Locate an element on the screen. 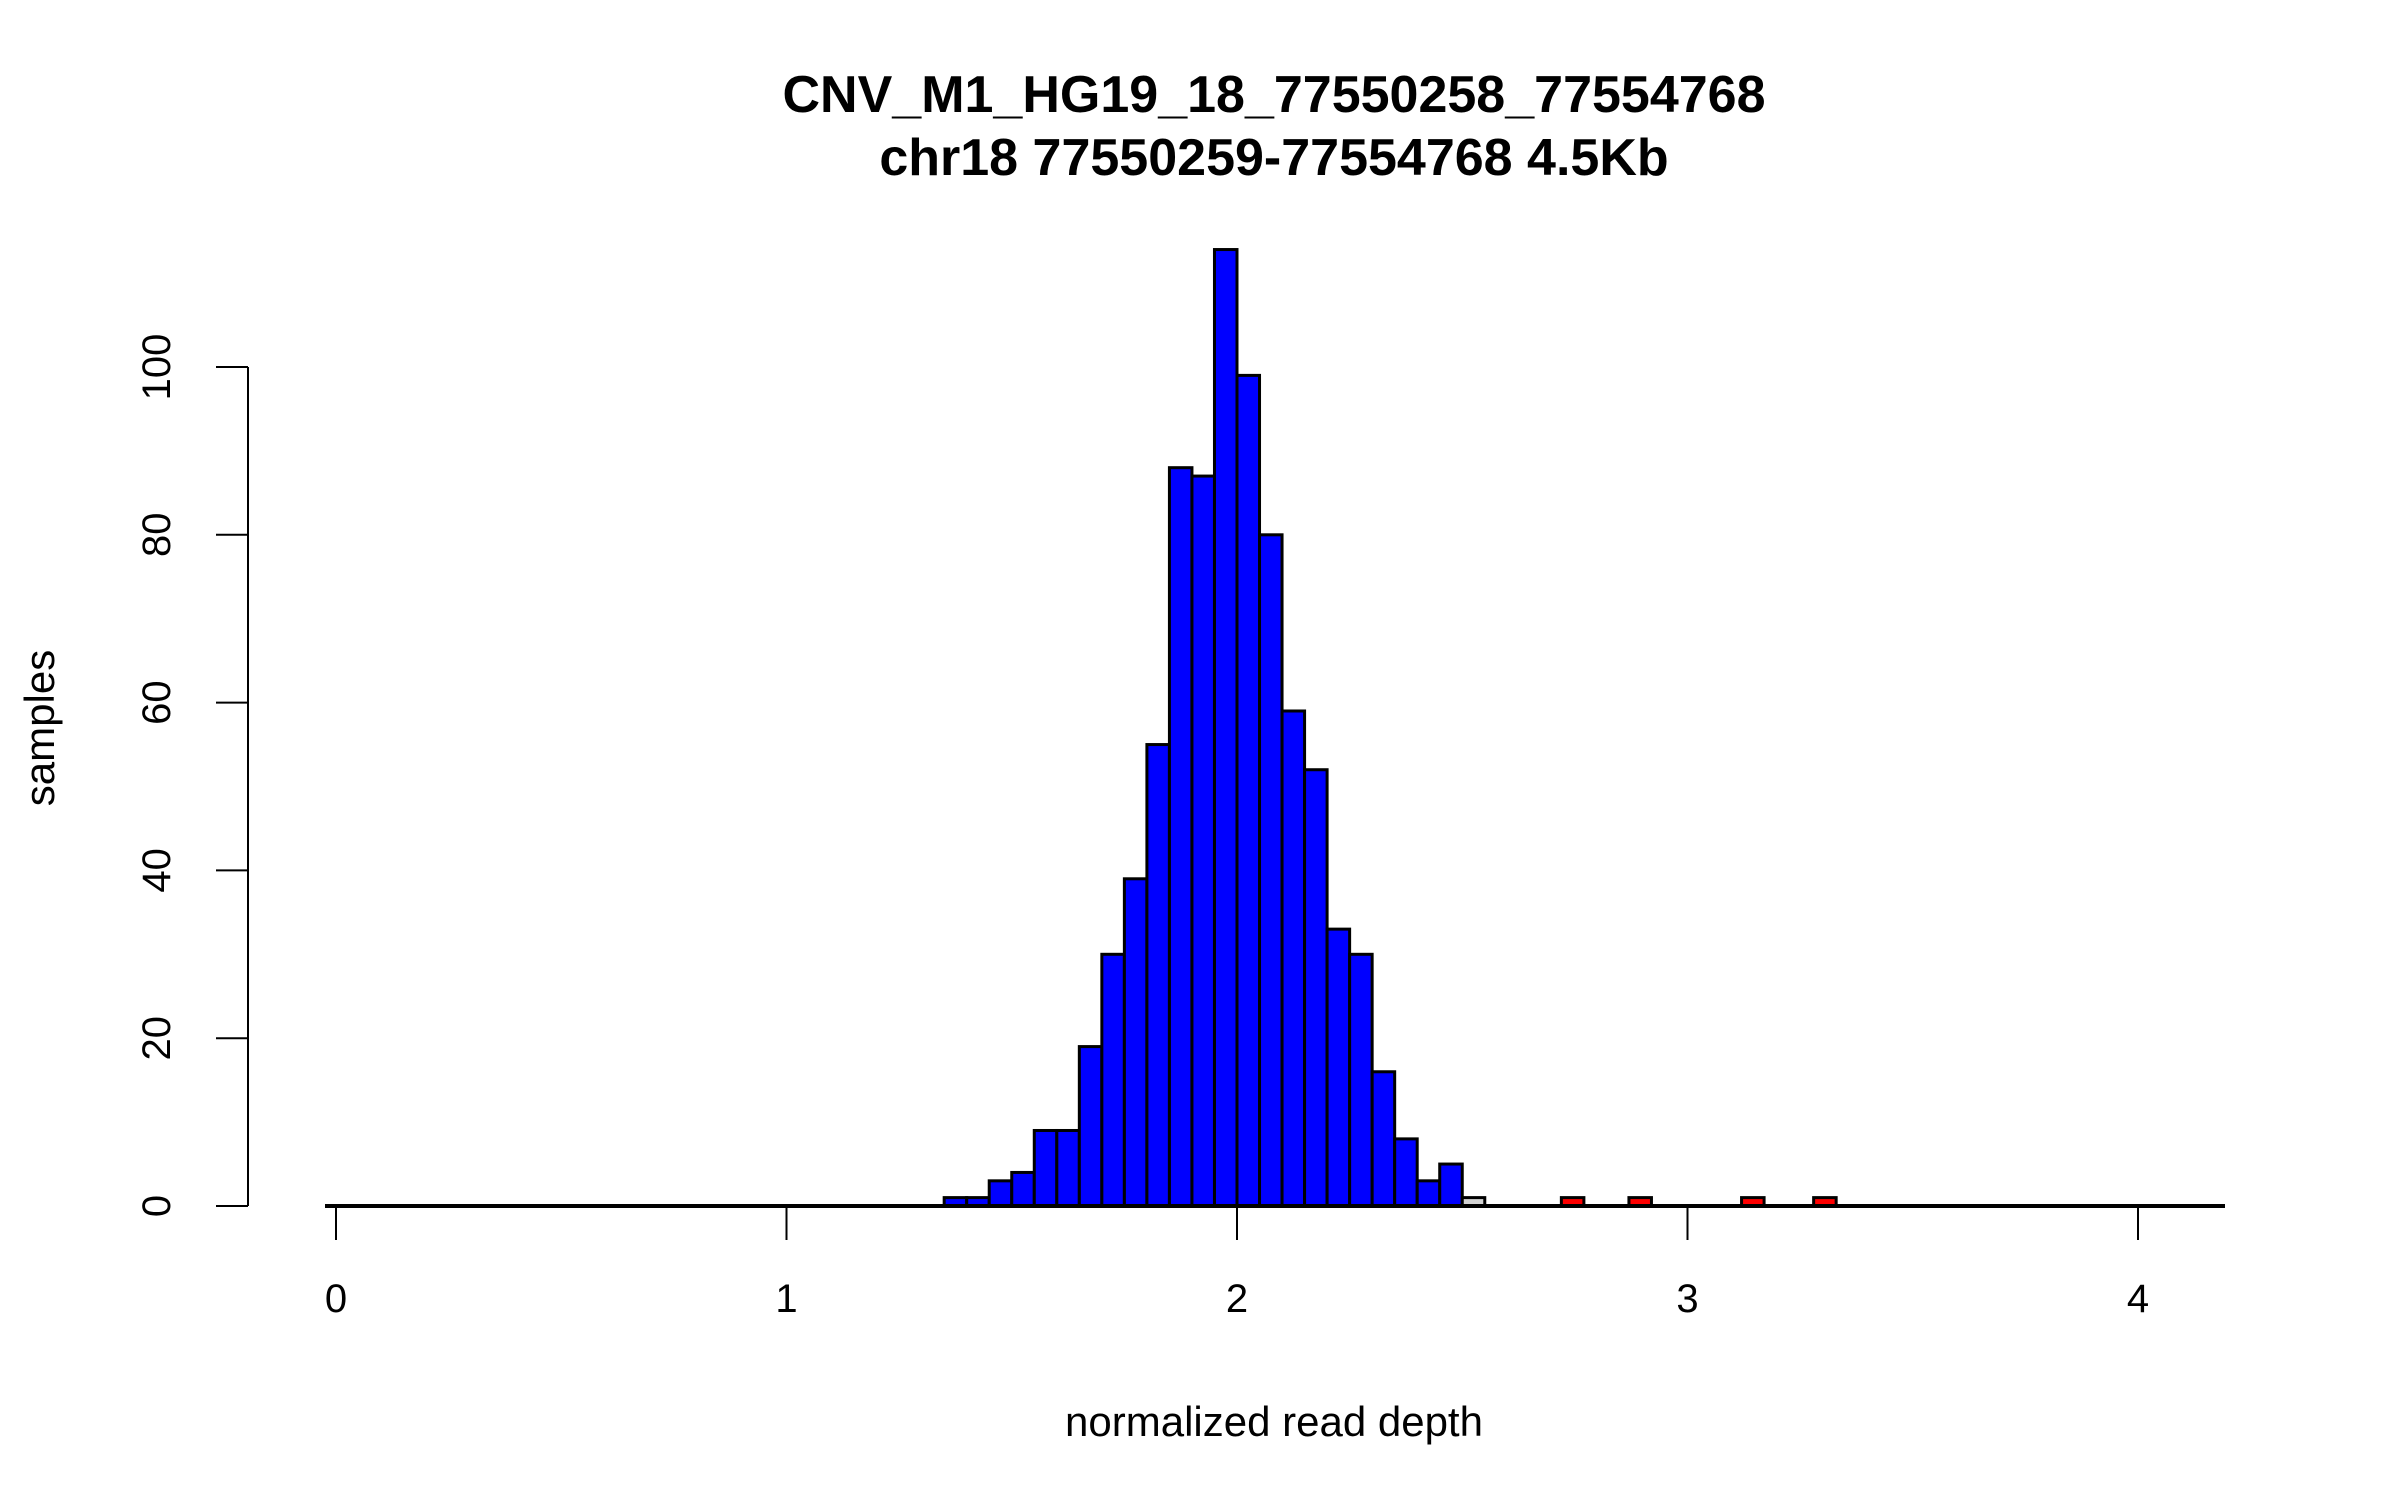 The width and height of the screenshot is (2400, 1500). x-tick-label: 0 is located at coordinates (336, 1299).